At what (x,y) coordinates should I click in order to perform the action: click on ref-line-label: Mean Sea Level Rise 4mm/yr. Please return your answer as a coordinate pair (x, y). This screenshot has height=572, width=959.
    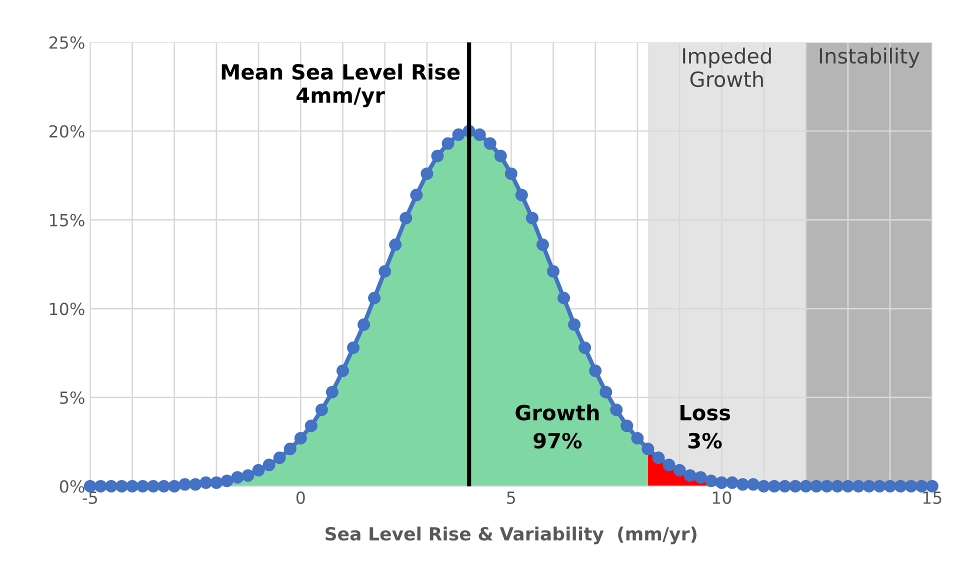
    Looking at the image, I should click on (341, 86).